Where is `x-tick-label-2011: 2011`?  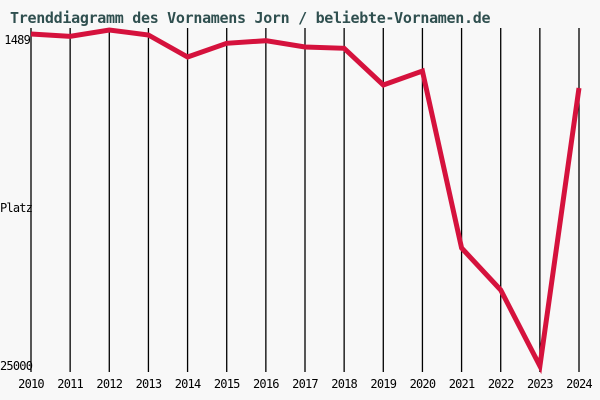
x-tick-label-2011: 2011 is located at coordinates (70, 384).